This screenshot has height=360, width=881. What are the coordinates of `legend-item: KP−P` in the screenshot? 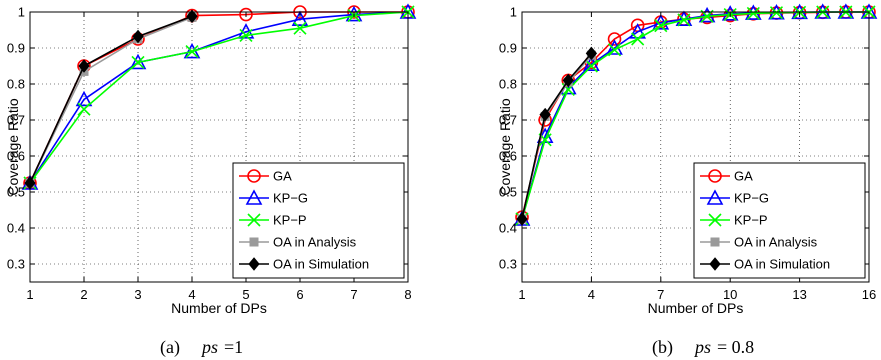 It's located at (273, 220).